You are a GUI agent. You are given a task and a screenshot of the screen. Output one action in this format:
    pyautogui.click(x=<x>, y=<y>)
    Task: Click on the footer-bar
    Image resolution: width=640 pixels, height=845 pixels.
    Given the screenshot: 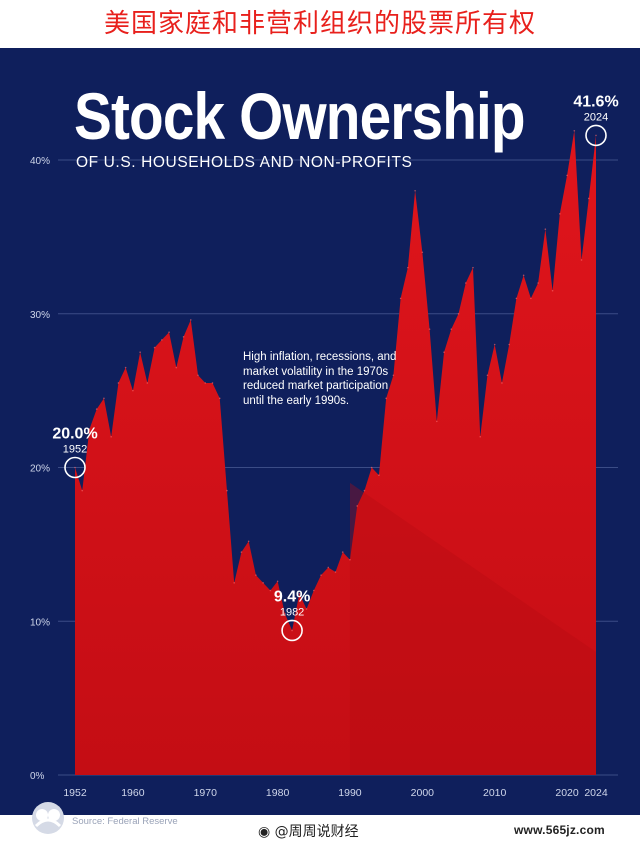 What is the action you would take?
    pyautogui.click(x=320, y=830)
    